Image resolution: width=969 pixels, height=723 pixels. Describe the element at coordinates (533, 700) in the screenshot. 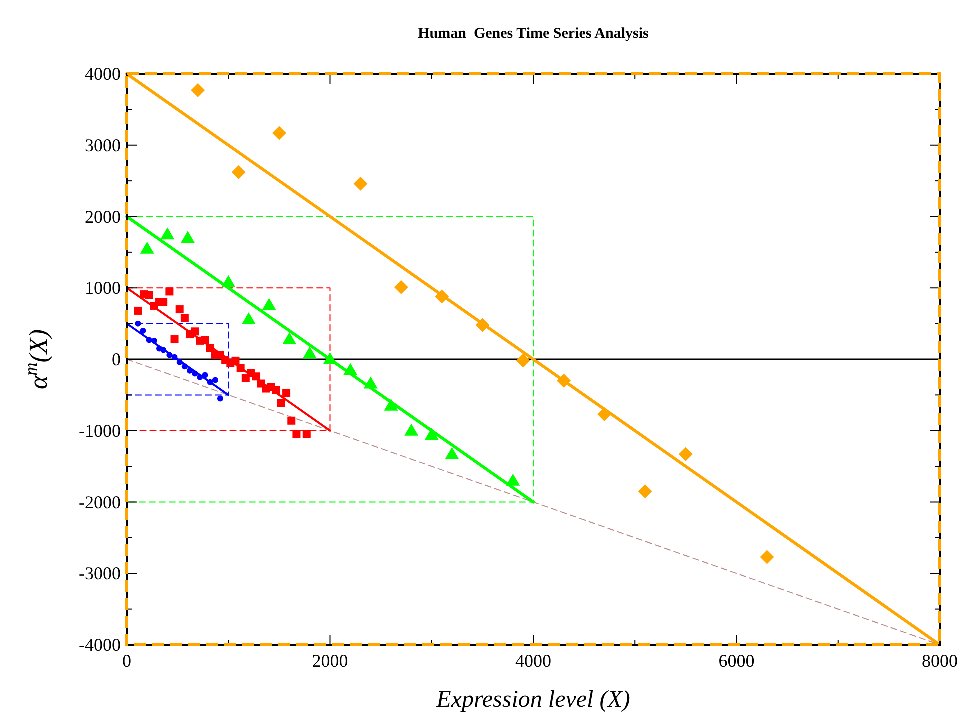

I see `x-axis-title: Expression level (X)` at that location.